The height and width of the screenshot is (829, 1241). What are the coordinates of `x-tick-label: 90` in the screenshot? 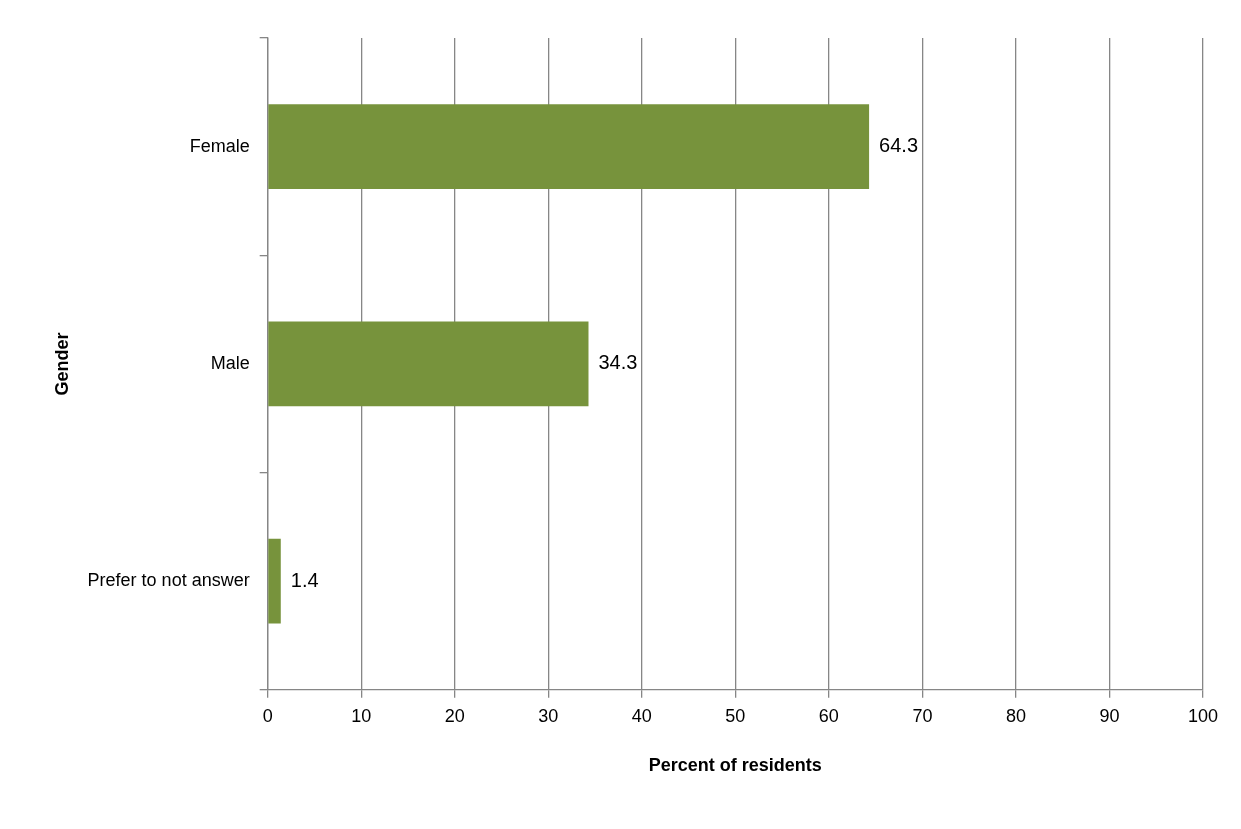 It's located at (1109, 715).